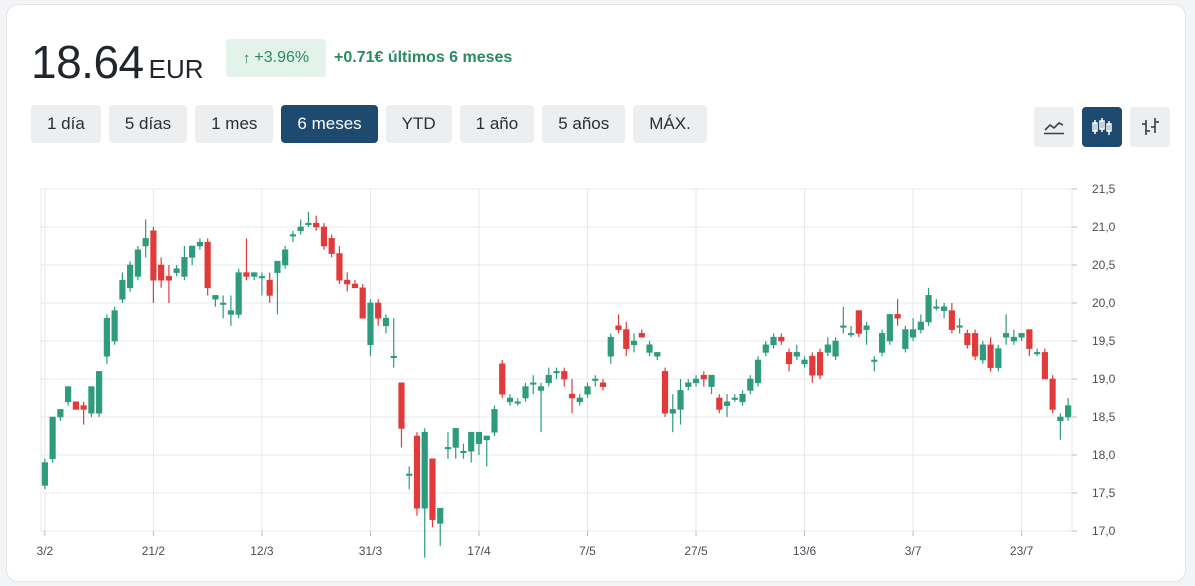  Describe the element at coordinates (234, 124) in the screenshot. I see `range-button-1-mes: 1 mes` at that location.